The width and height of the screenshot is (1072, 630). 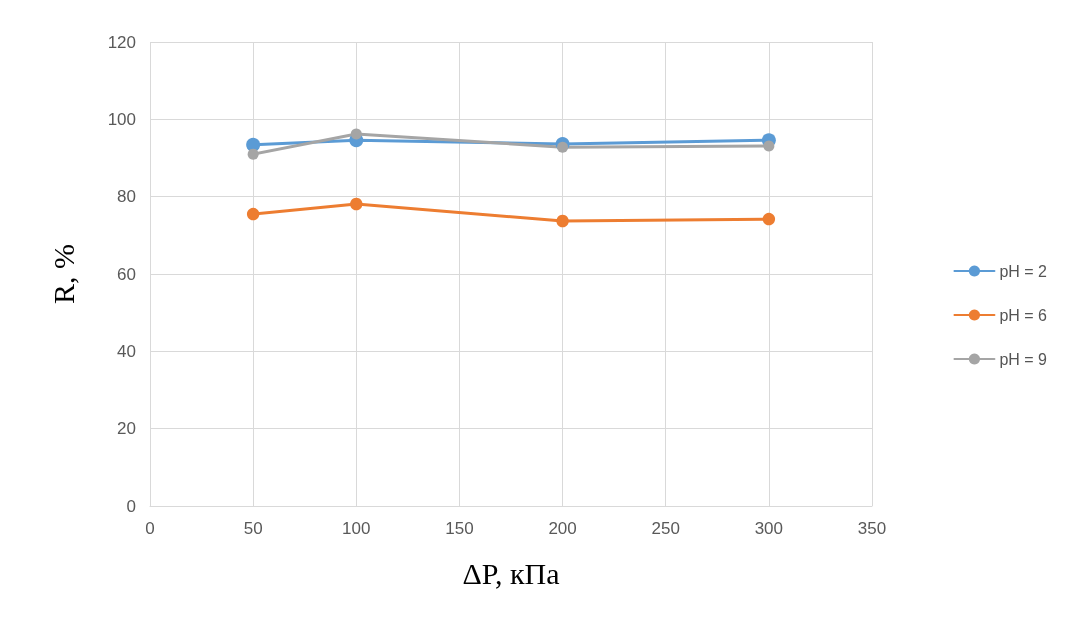 What do you see at coordinates (253, 528) in the screenshot?
I see `x-tick-label: 50` at bounding box center [253, 528].